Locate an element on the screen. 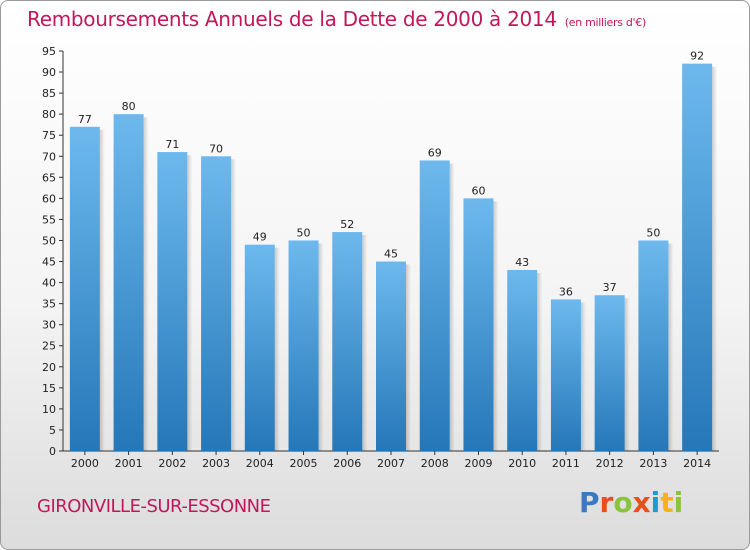 The height and width of the screenshot is (550, 750). bar-2010 is located at coordinates (522, 360).